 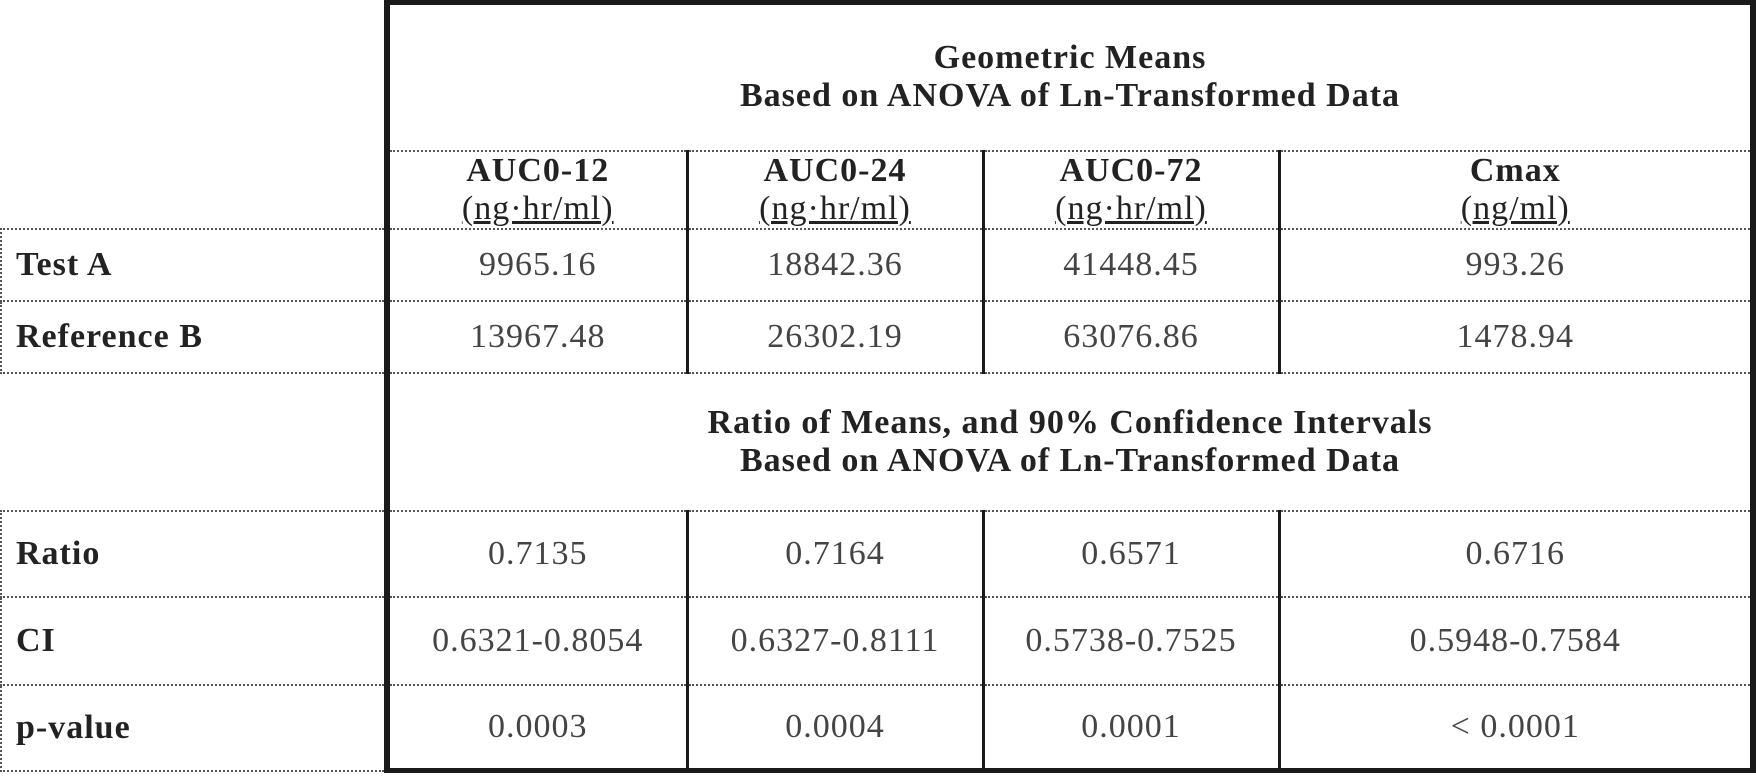 What do you see at coordinates (1130, 553) in the screenshot?
I see `value-cell: 0.6571` at bounding box center [1130, 553].